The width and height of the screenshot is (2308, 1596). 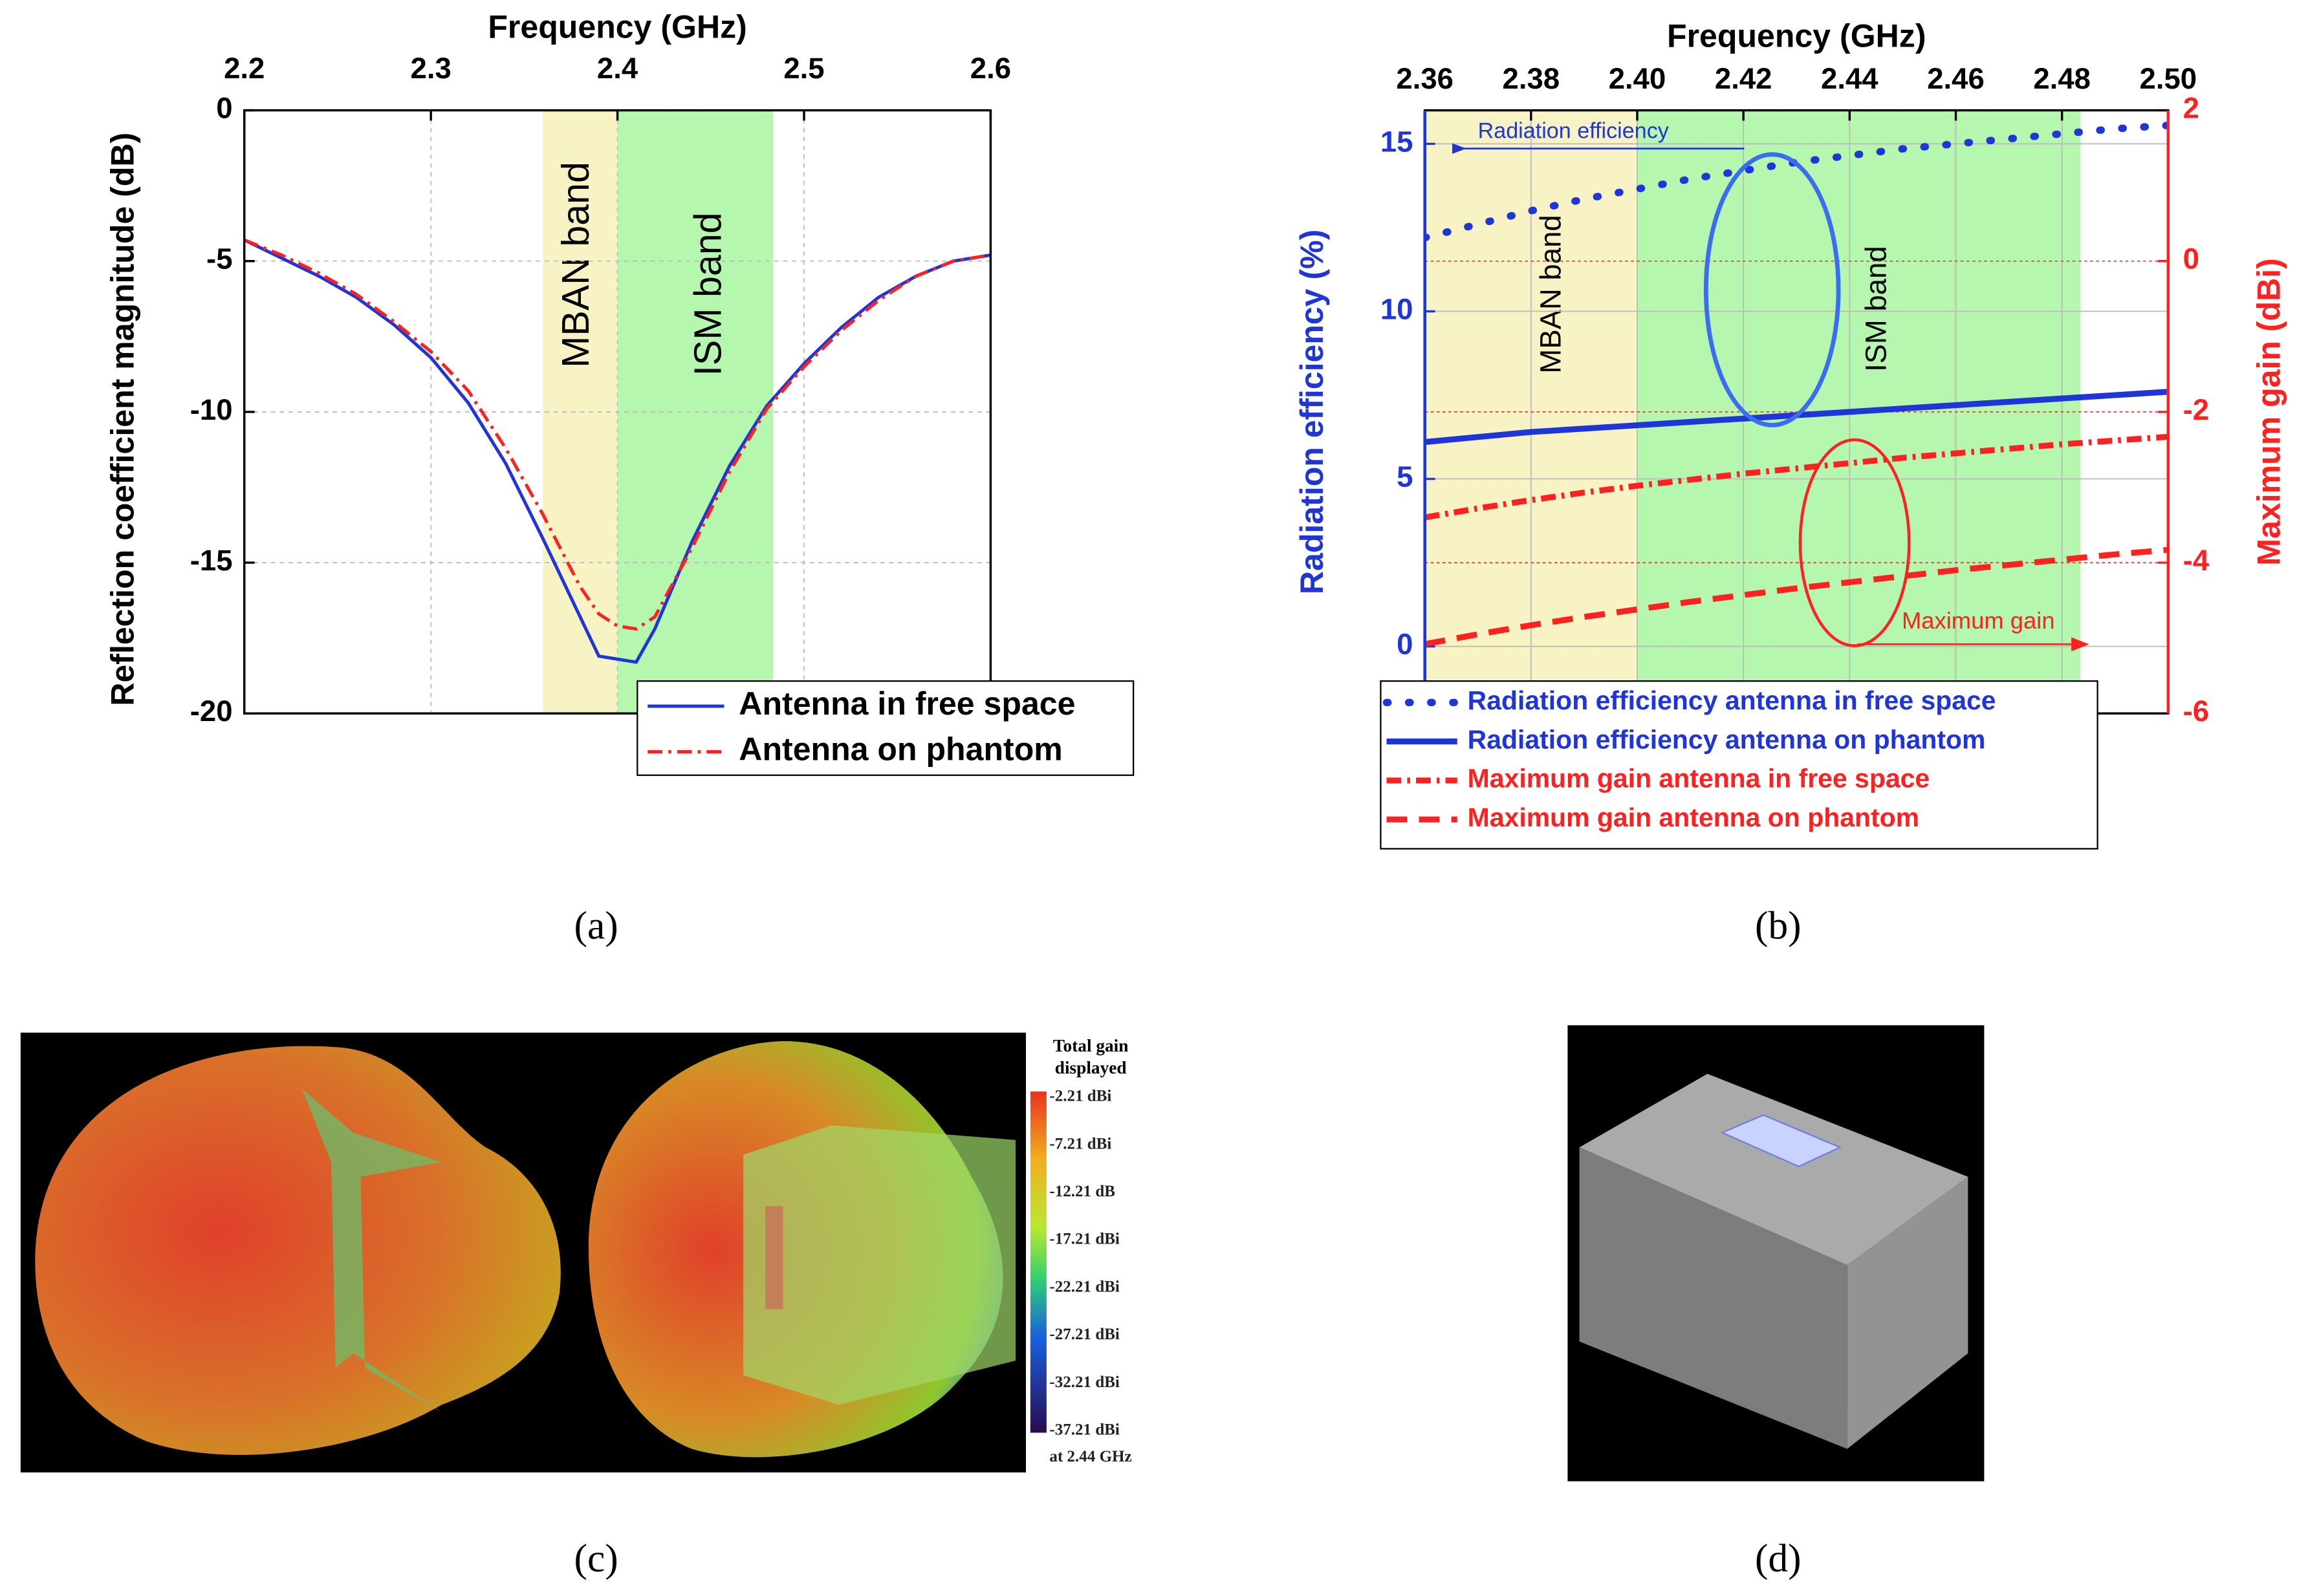 What do you see at coordinates (432, 68) in the screenshot?
I see `x-tick-label: 2.3` at bounding box center [432, 68].